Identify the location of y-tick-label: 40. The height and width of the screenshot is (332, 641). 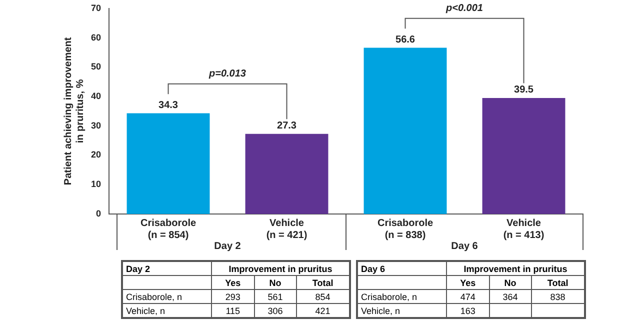
(96, 96).